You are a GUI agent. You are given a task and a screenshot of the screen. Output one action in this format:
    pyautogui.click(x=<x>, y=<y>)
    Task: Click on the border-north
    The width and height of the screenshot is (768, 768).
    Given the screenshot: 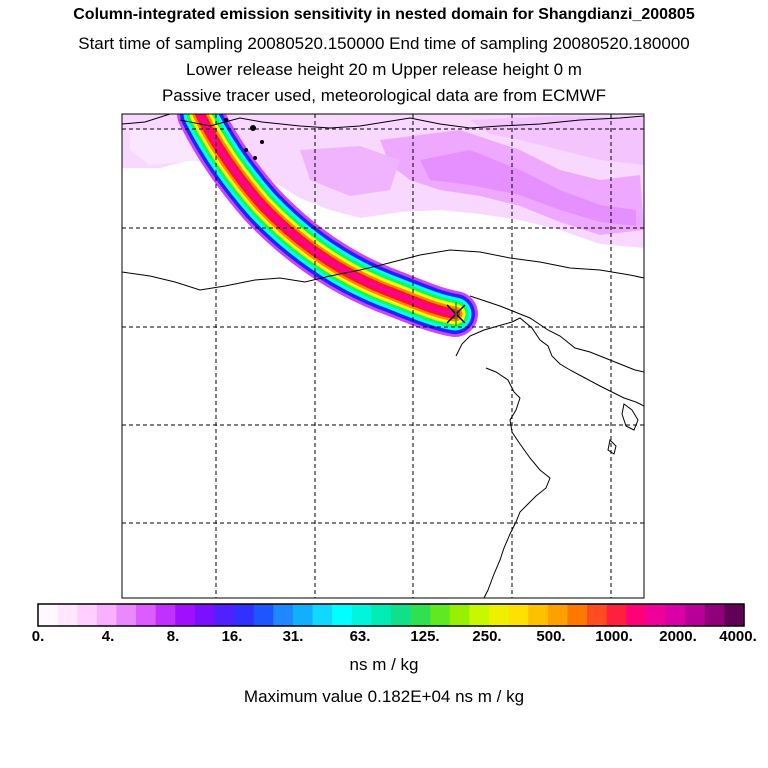 What is the action you would take?
    pyautogui.click(x=383, y=121)
    